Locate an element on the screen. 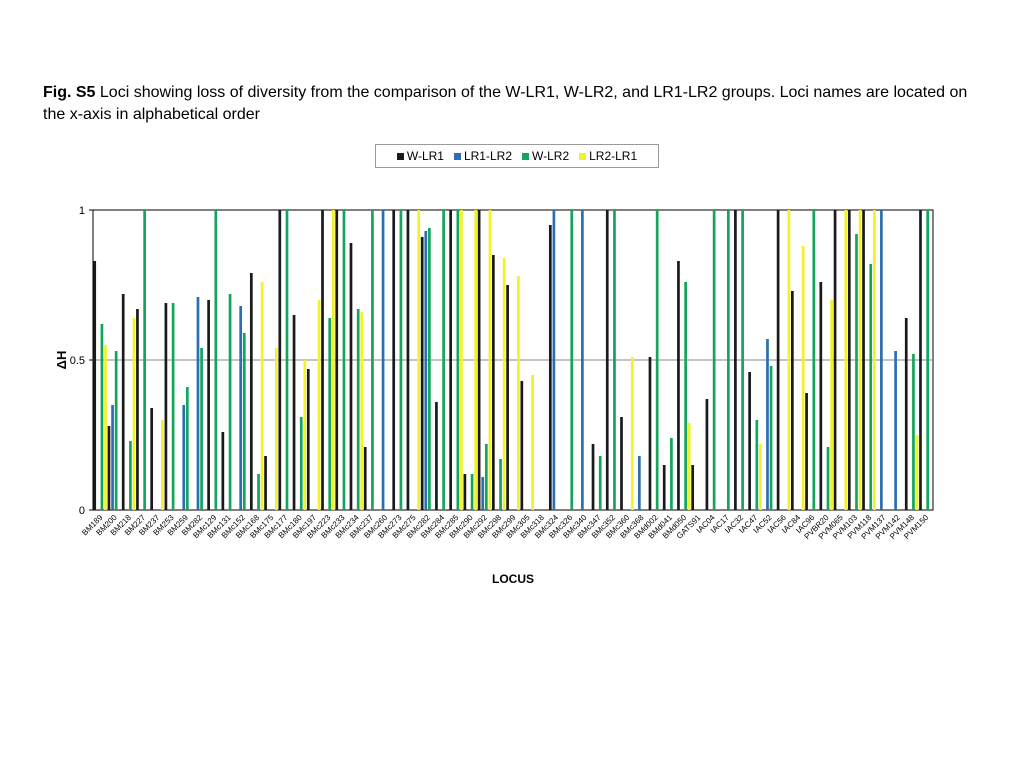  x-axis-title: LOCUS is located at coordinates (513, 579).